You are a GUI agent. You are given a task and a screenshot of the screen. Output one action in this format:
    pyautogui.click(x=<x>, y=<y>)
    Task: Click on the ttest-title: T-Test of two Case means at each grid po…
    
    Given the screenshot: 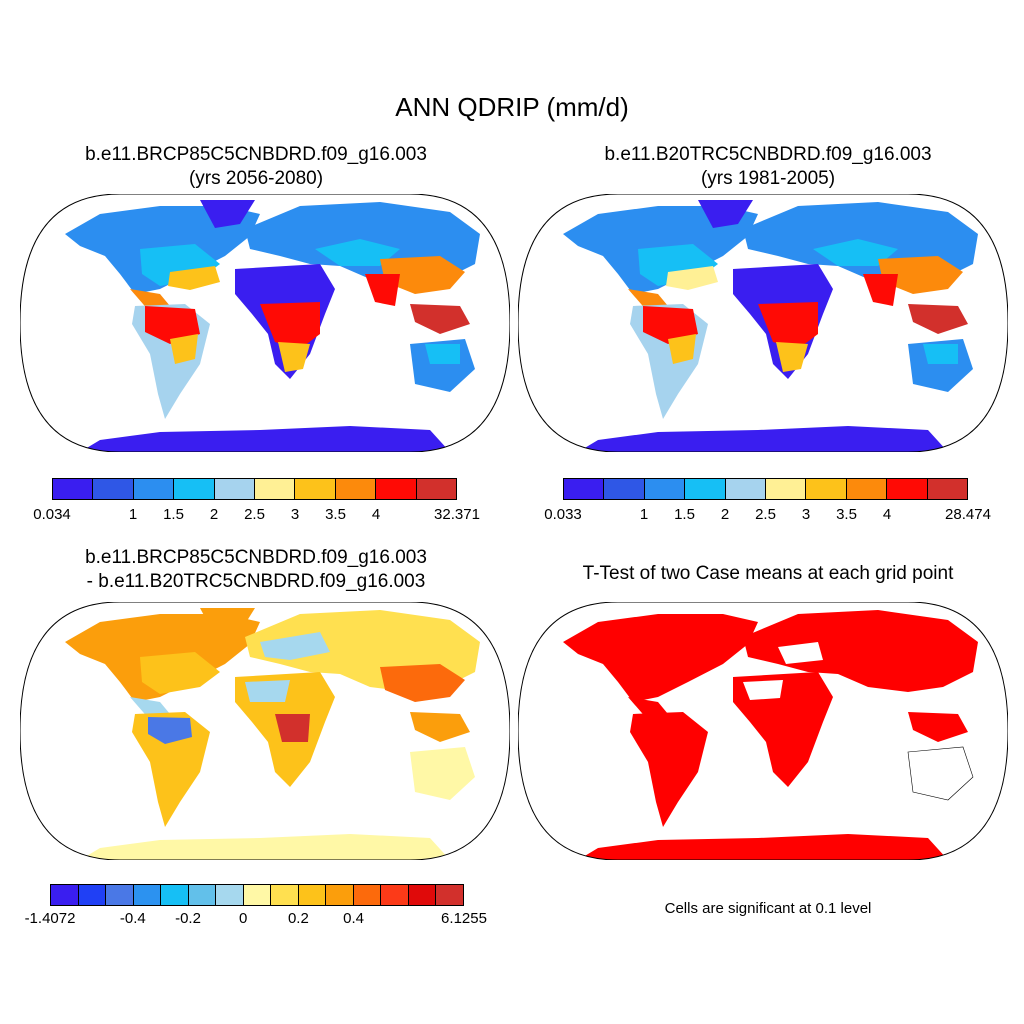 What is the action you would take?
    pyautogui.click(x=768, y=573)
    